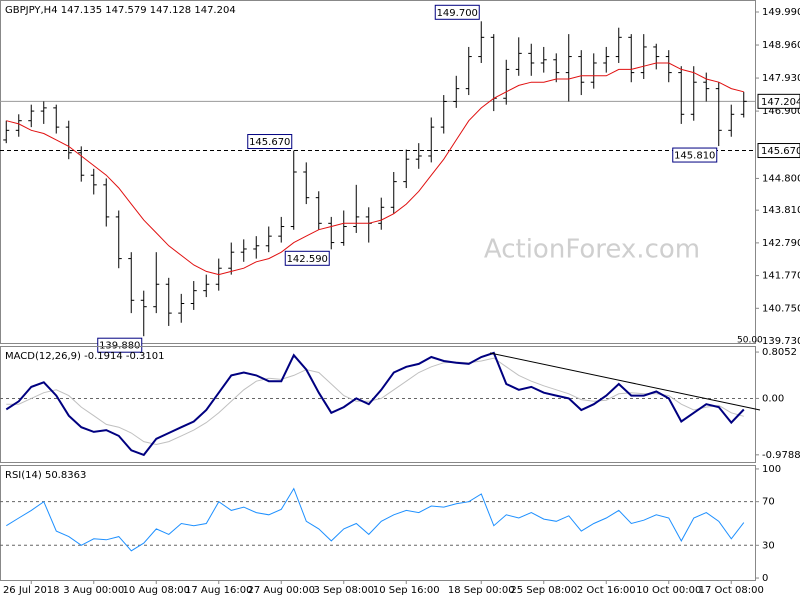  Describe the element at coordinates (781, 12) in the screenshot. I see `y-tick-label: 149.990` at that location.